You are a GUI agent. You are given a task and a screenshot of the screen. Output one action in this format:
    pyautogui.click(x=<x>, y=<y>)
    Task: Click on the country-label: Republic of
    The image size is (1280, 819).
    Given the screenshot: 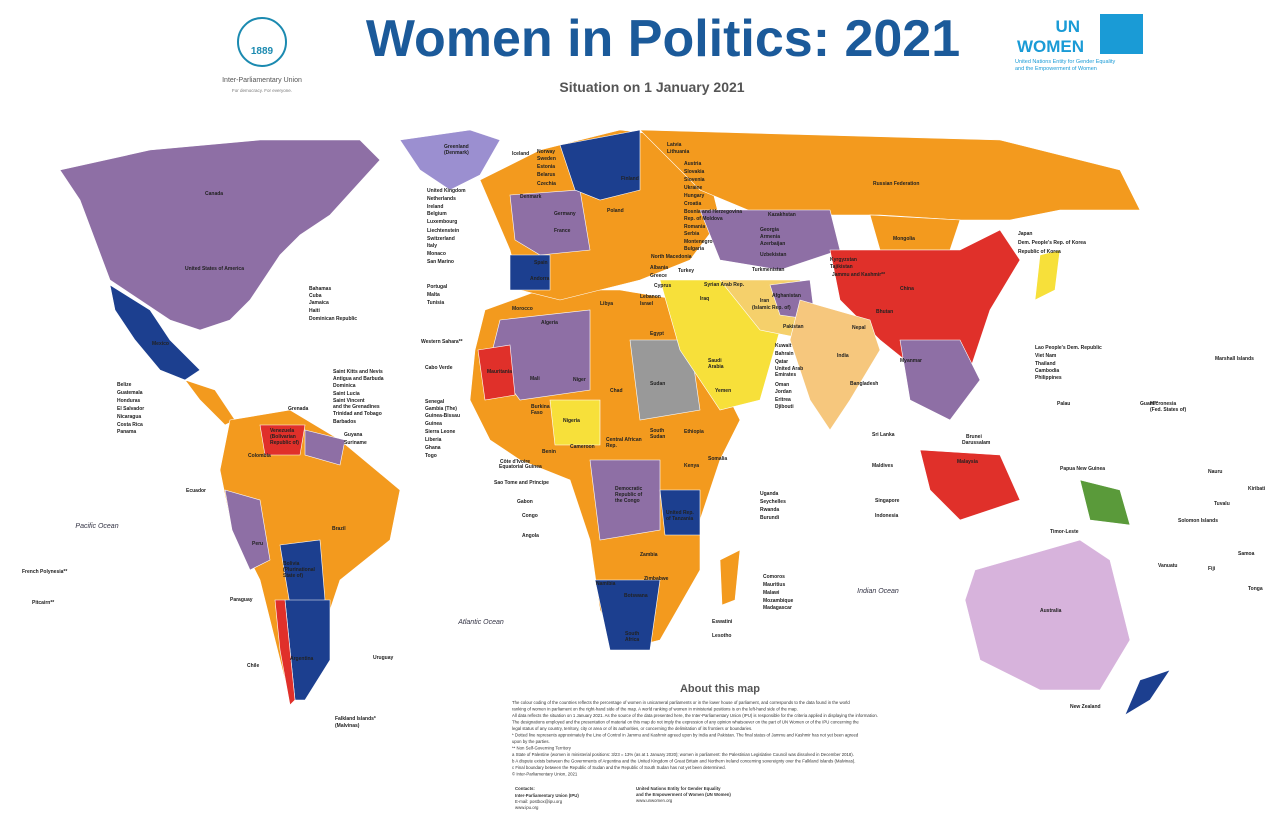 What is the action you would take?
    pyautogui.click(x=629, y=495)
    